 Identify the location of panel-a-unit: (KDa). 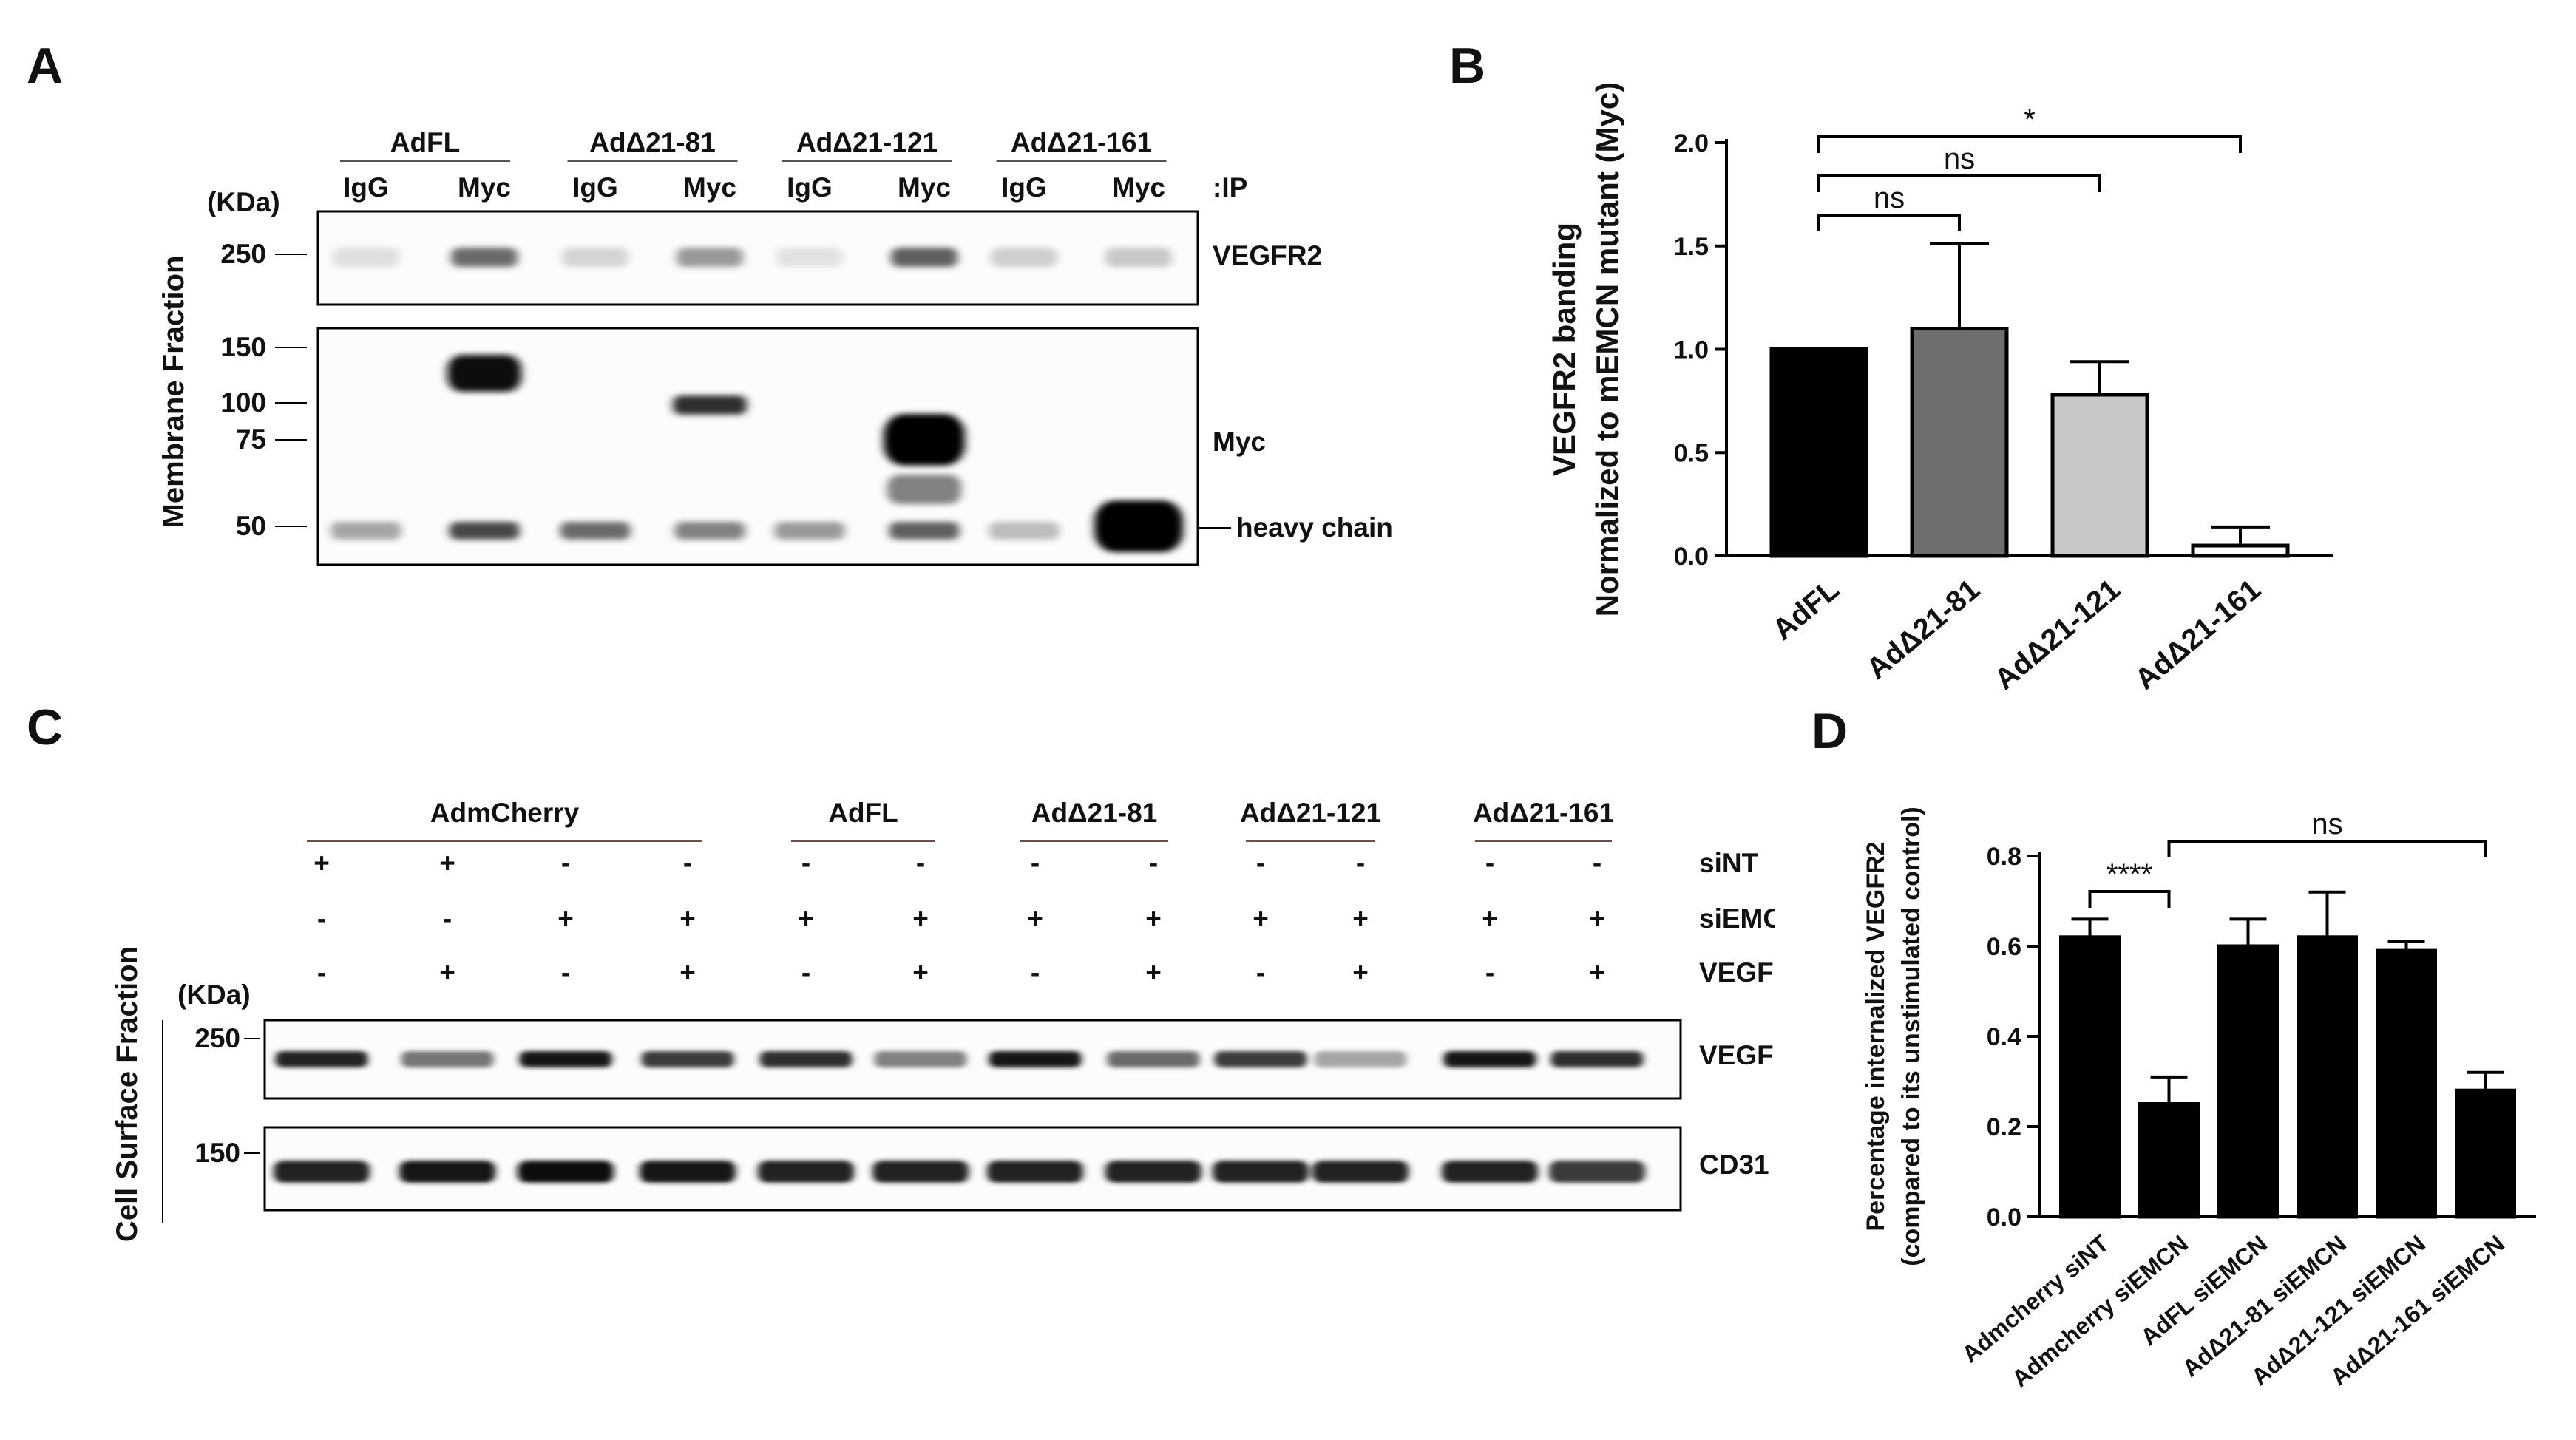
(243, 202).